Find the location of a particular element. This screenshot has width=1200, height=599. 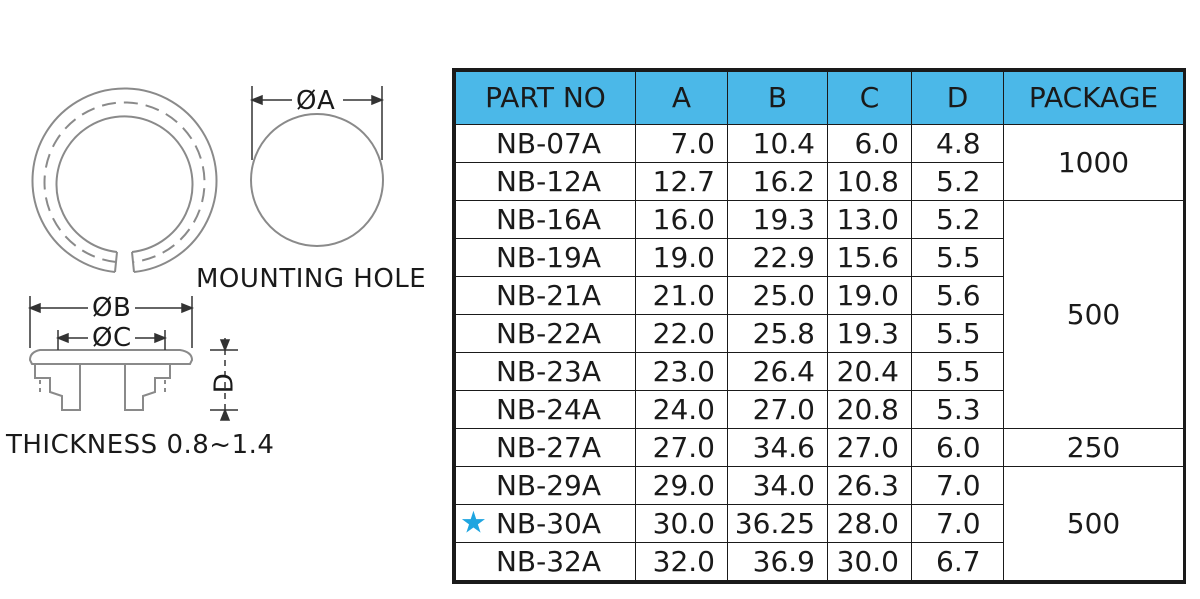

part-no-cell: NB-24A is located at coordinates (545, 409).